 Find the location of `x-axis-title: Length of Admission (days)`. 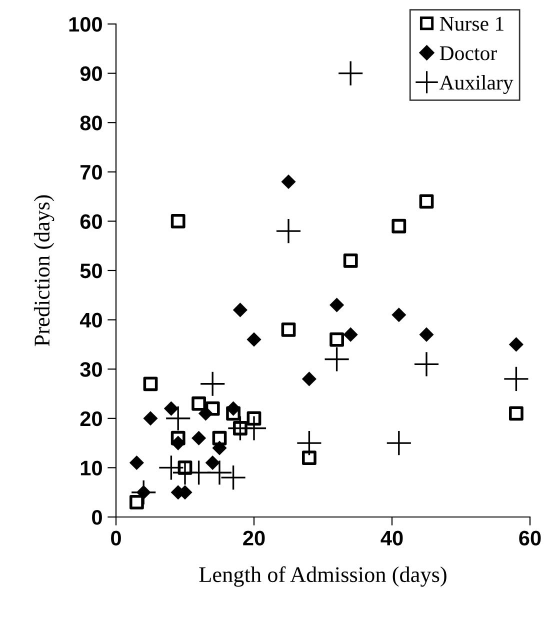

x-axis-title: Length of Admission (days) is located at coordinates (322, 576).